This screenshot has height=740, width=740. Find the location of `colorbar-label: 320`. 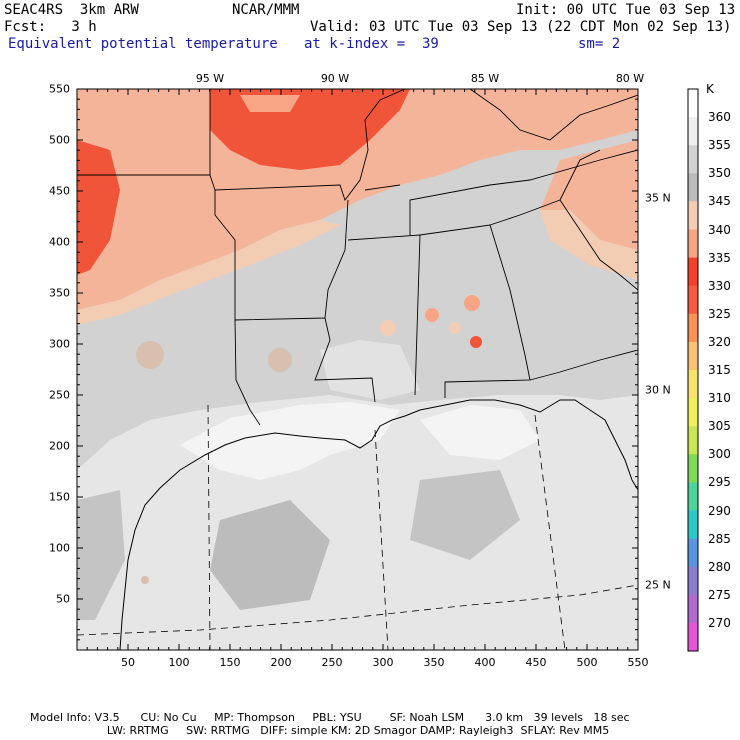

colorbar-label: 320 is located at coordinates (719, 341).